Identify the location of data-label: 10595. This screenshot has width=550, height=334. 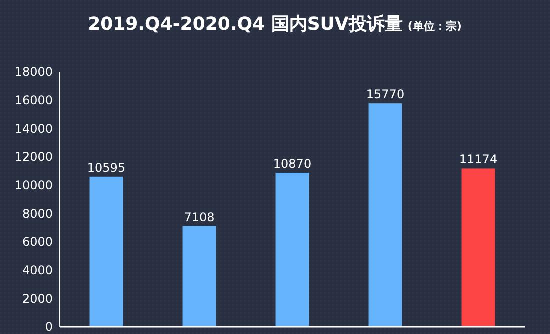
(106, 167).